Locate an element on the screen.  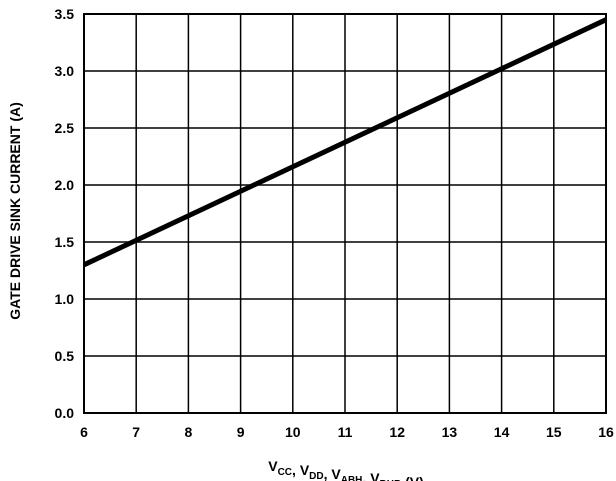
y-axis-label: GATE DRIVE SINK CURRENT (A) is located at coordinates (15, 211).